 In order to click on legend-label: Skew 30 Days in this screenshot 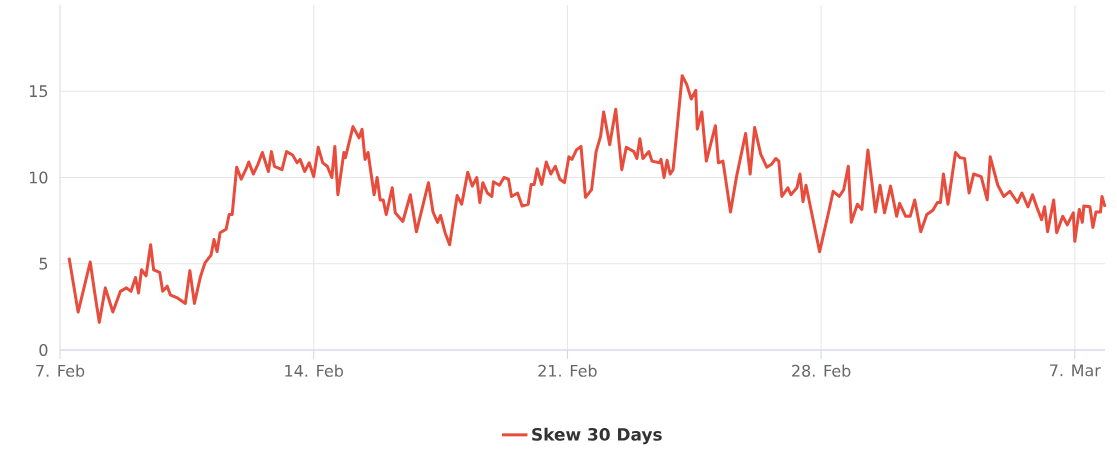, I will do `click(597, 436)`.